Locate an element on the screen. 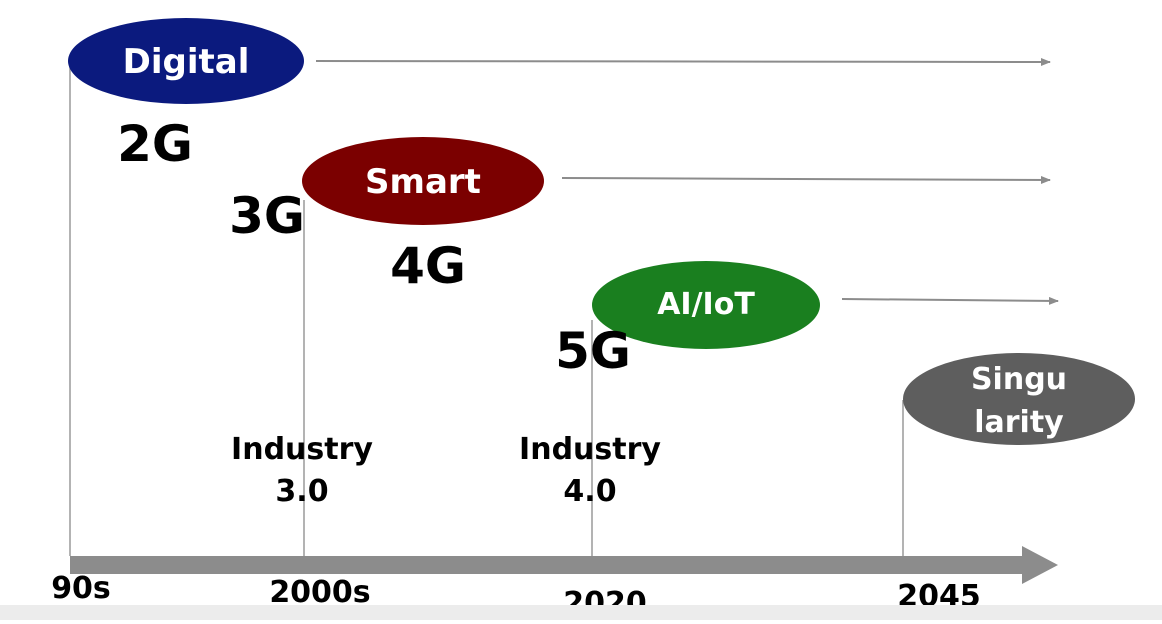  era-ai-iot-ellipse is located at coordinates (706, 305).